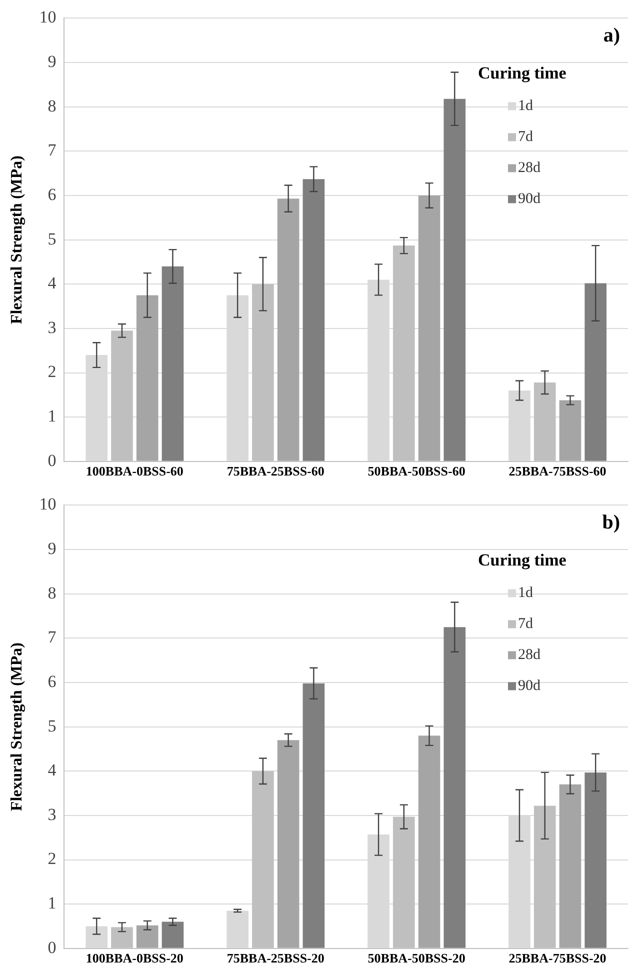 The width and height of the screenshot is (636, 975). I want to click on x-tick-label: 50BBA-50BSS-20, so click(417, 958).